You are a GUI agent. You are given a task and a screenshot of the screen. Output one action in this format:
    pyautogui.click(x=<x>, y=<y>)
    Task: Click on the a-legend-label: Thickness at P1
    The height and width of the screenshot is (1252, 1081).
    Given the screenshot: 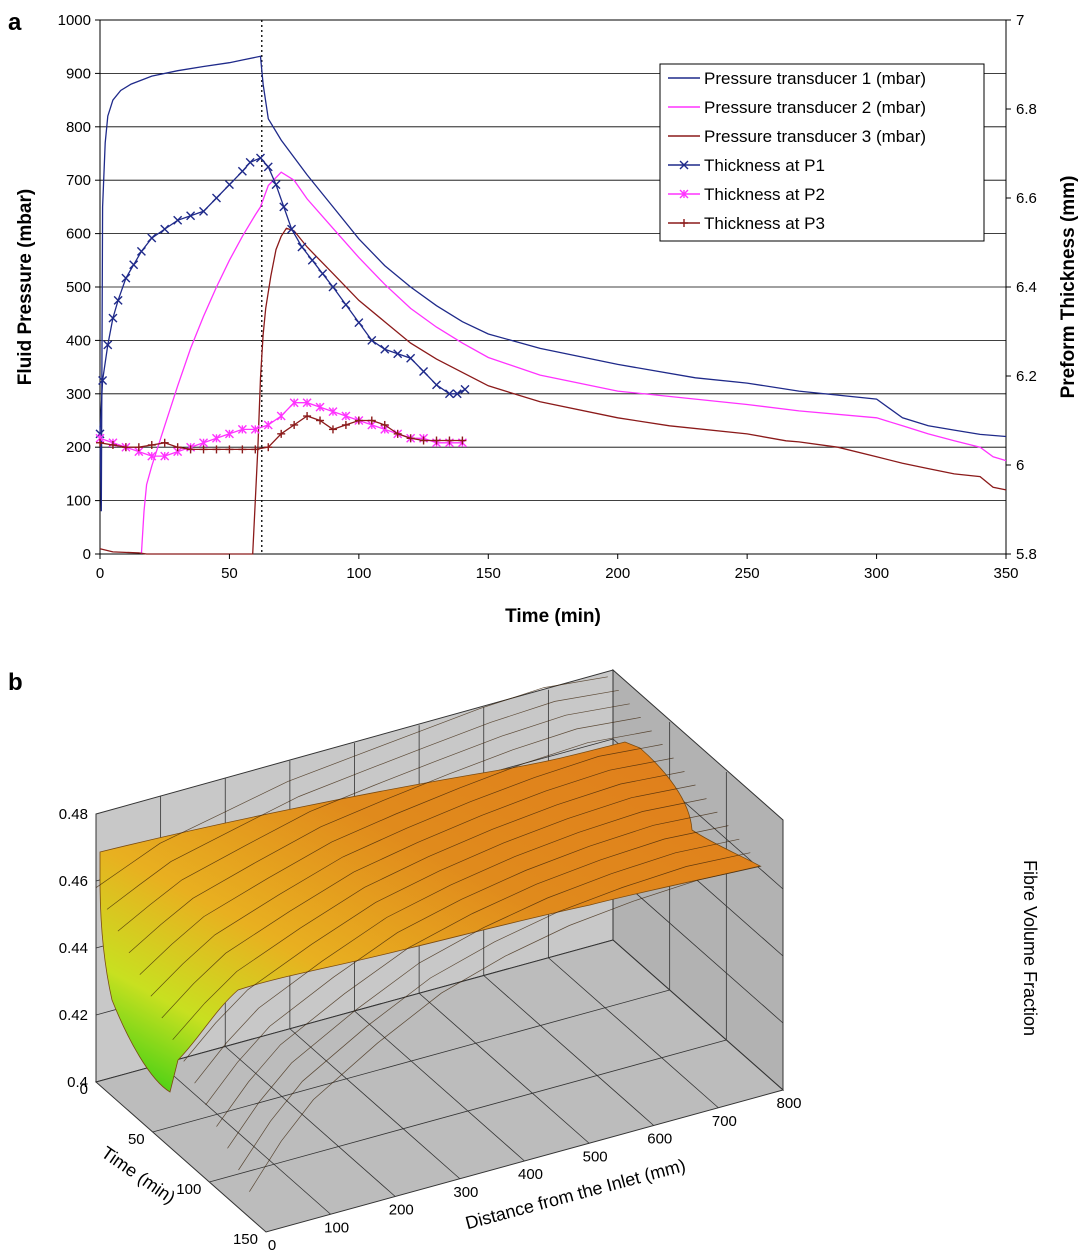 What is the action you would take?
    pyautogui.click(x=764, y=165)
    